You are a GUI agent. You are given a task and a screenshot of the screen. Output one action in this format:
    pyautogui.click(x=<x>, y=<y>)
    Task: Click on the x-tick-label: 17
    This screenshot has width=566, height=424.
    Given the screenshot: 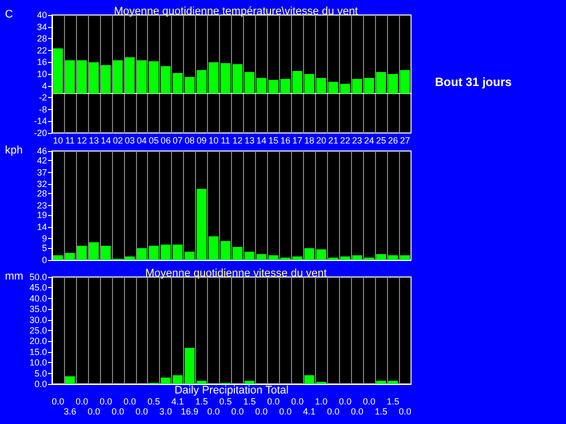 What is the action you would take?
    pyautogui.click(x=297, y=141)
    